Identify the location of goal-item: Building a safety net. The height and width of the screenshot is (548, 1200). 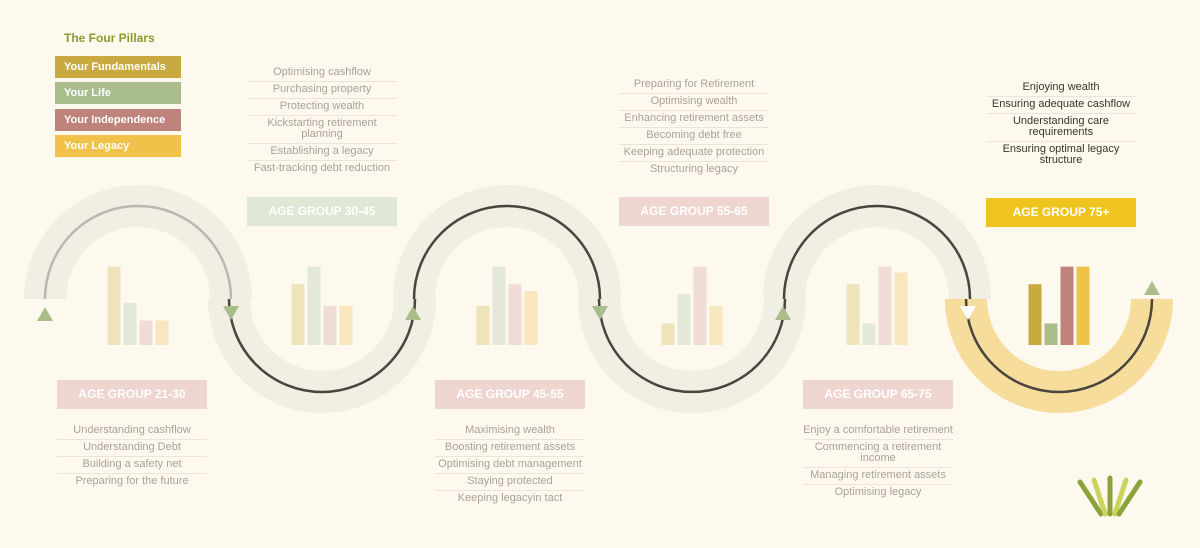
(132, 465).